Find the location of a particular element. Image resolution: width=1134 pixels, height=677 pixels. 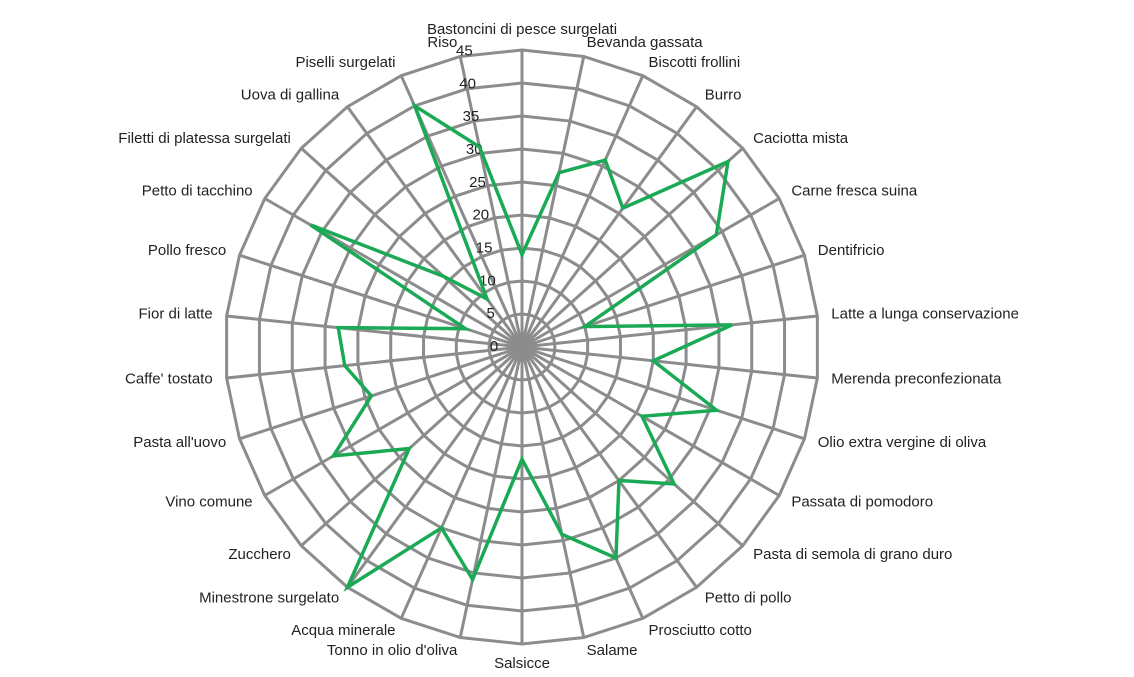

r-tick-label: 25 is located at coordinates (477, 182).